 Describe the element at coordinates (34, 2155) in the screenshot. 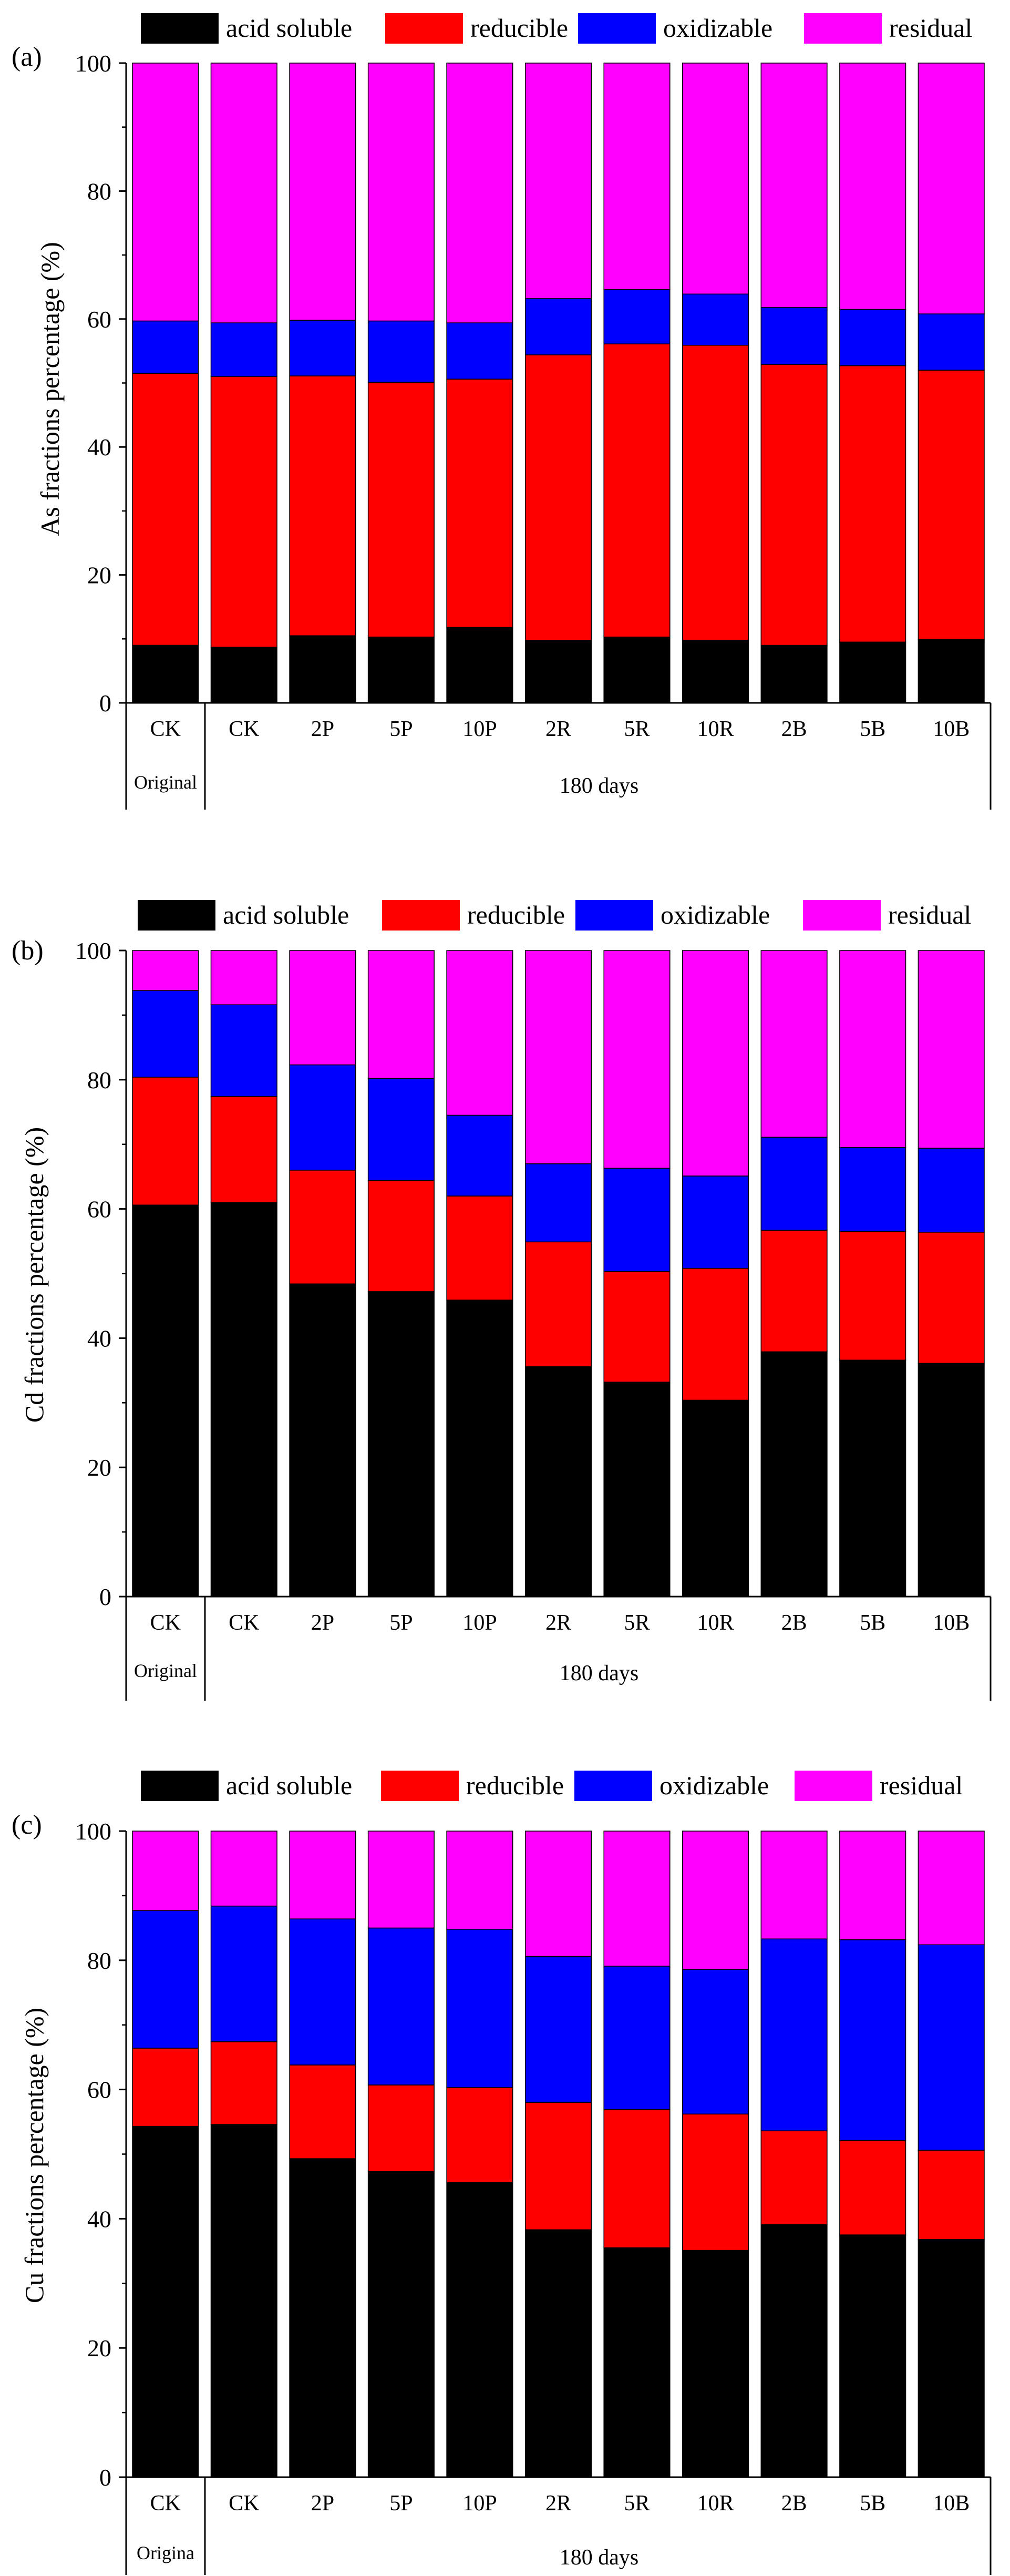

I see `y-axis-label: Cu fractions percentage (%)` at that location.